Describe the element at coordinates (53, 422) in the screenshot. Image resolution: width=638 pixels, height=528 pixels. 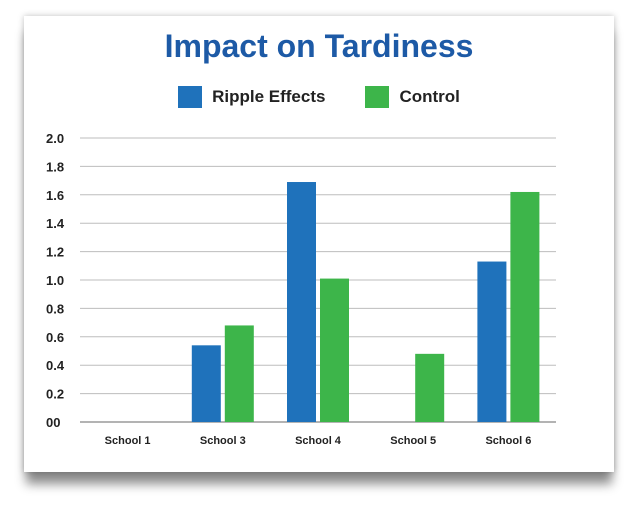
I see `y-tick-label: 00` at that location.